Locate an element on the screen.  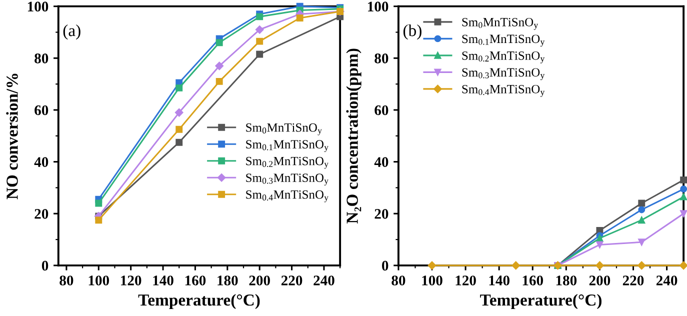
y-axis-title: NO conversion/% is located at coordinates (12, 137).